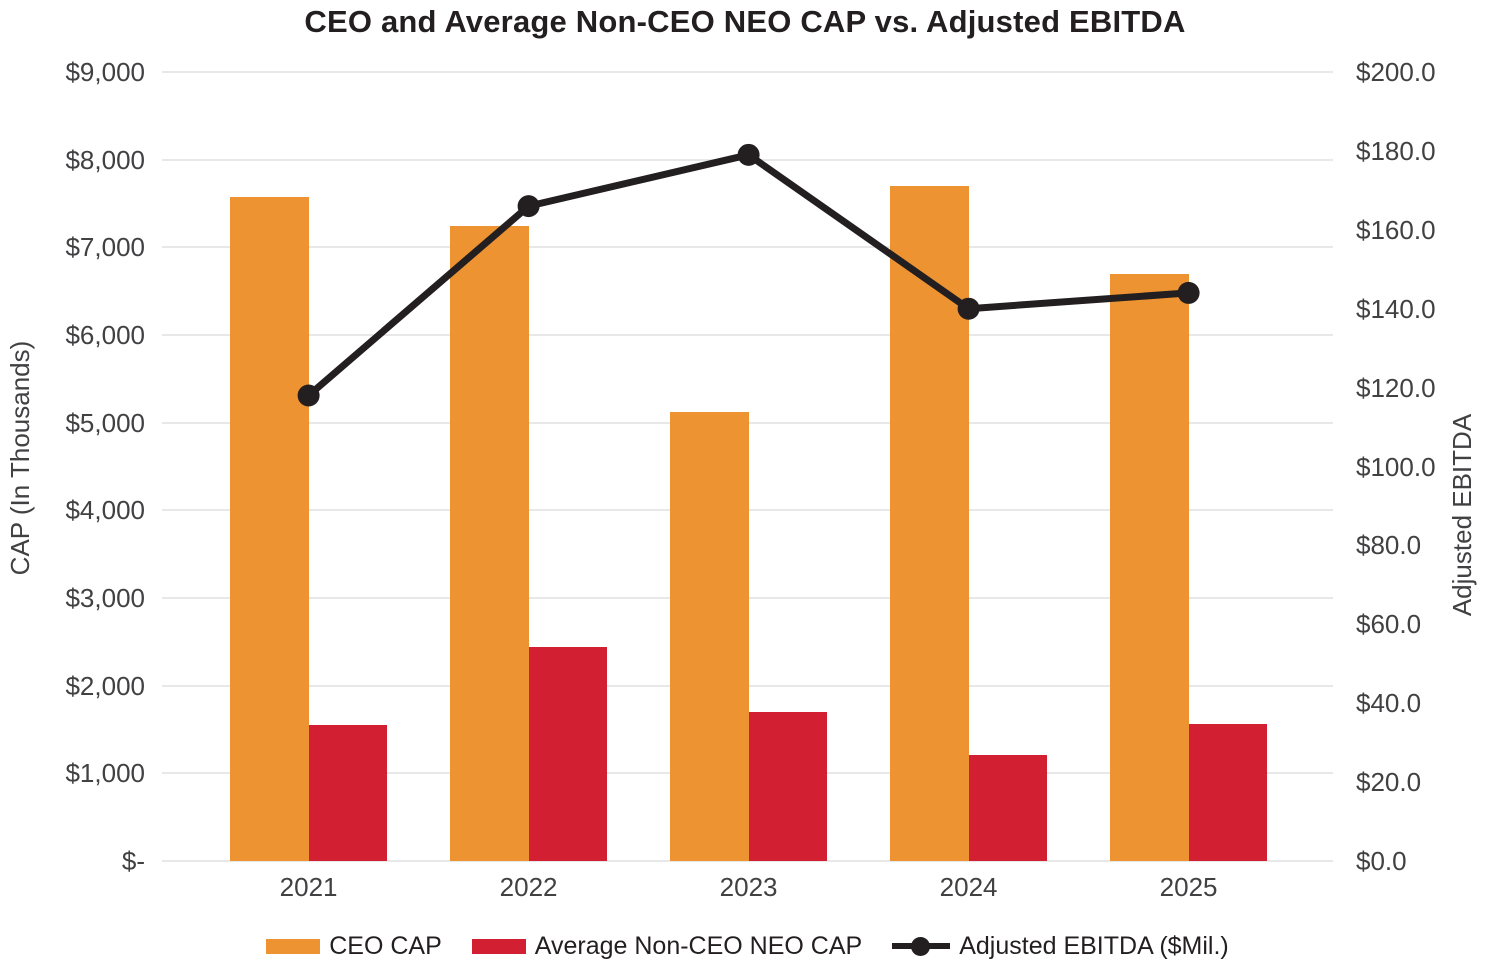 The width and height of the screenshot is (1490, 963). Describe the element at coordinates (105, 159) in the screenshot. I see `left-axis-tick-label: $8,000` at that location.